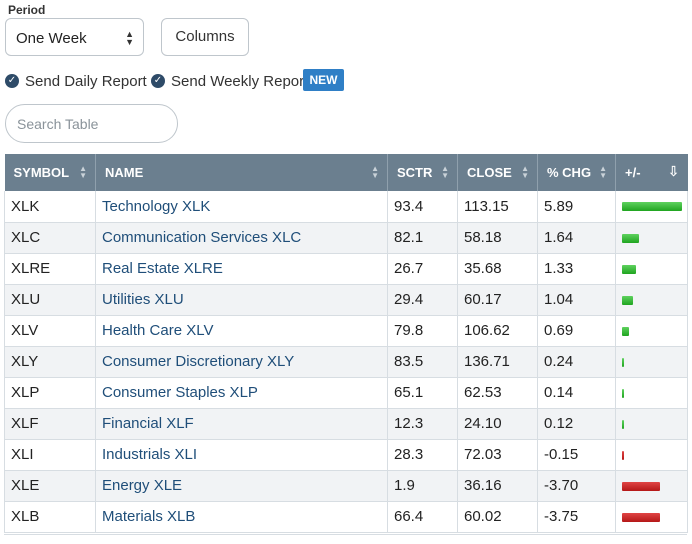  Describe the element at coordinates (129, 38) in the screenshot. I see `select-arrows-icon: ▲ ▼` at that location.